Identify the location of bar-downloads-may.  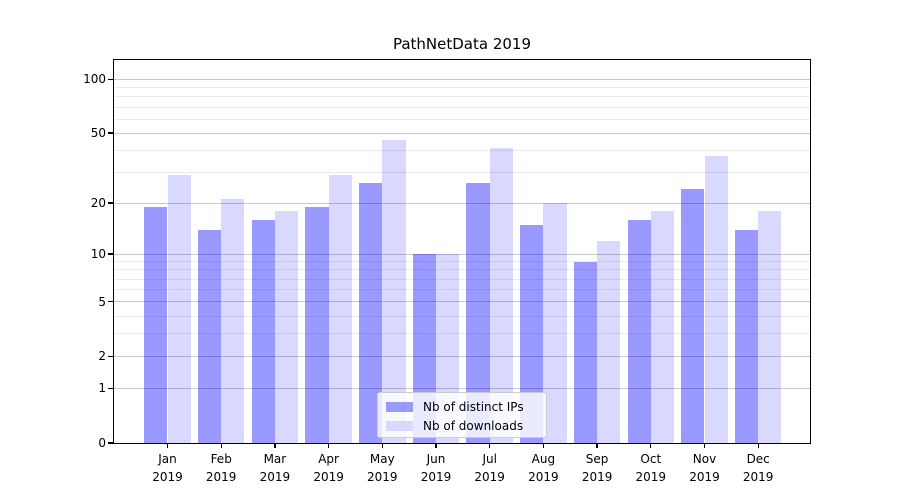
(394, 291).